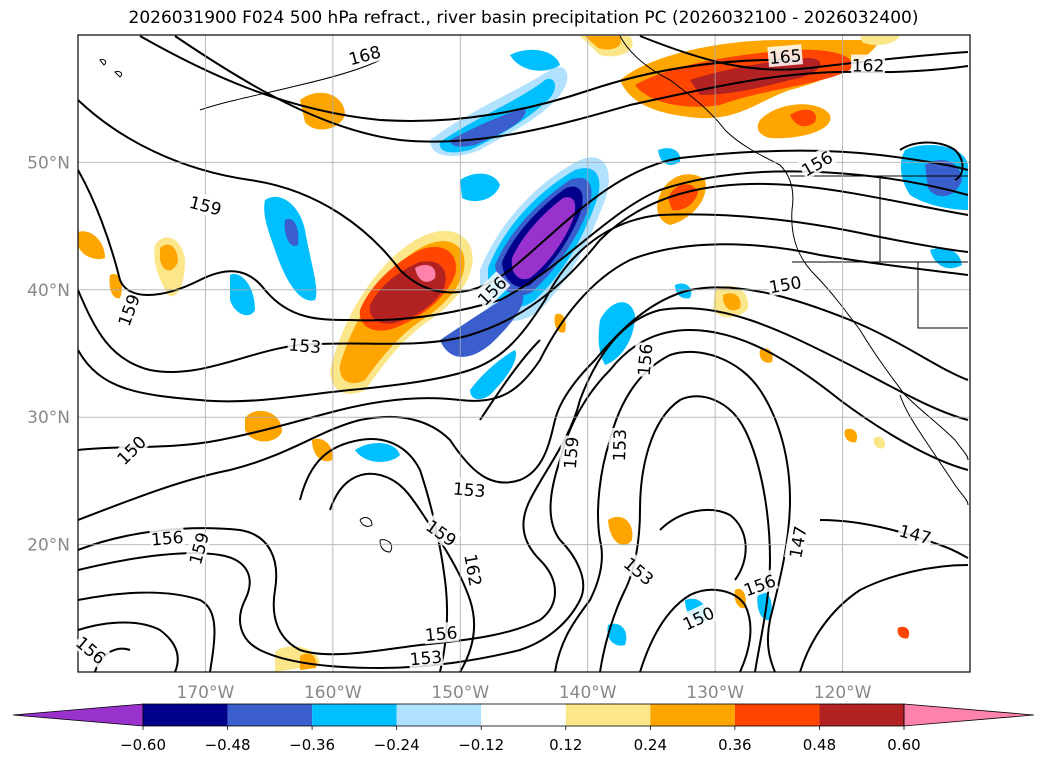  I want to click on fill-orange-top, so click(603, 43).